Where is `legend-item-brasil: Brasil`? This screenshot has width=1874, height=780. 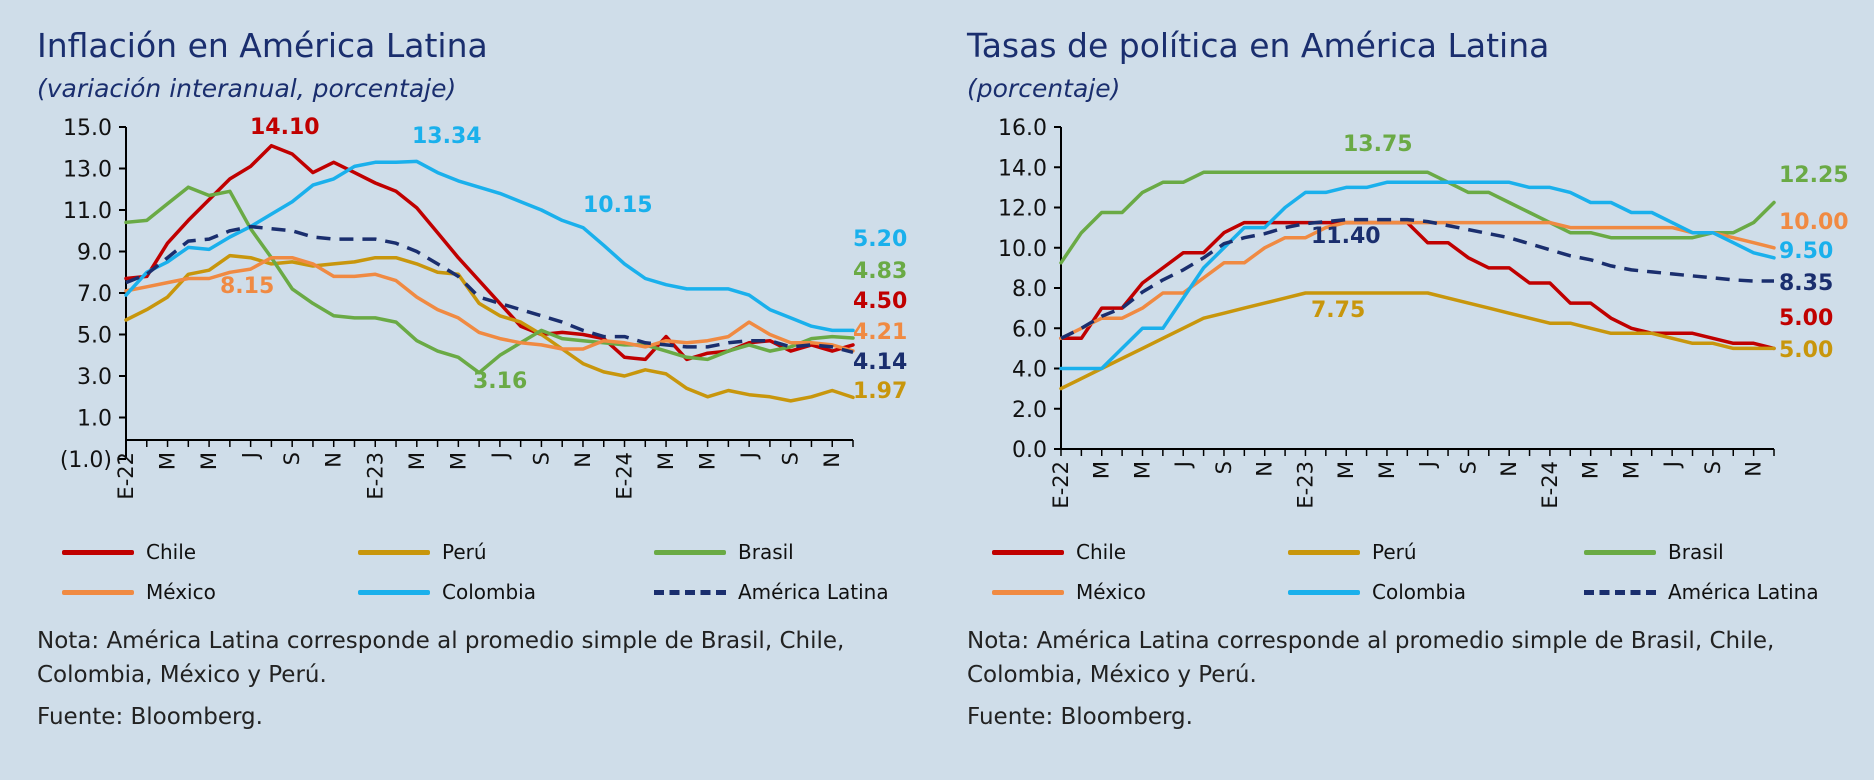 legend-item-brasil: Brasil is located at coordinates (724, 552).